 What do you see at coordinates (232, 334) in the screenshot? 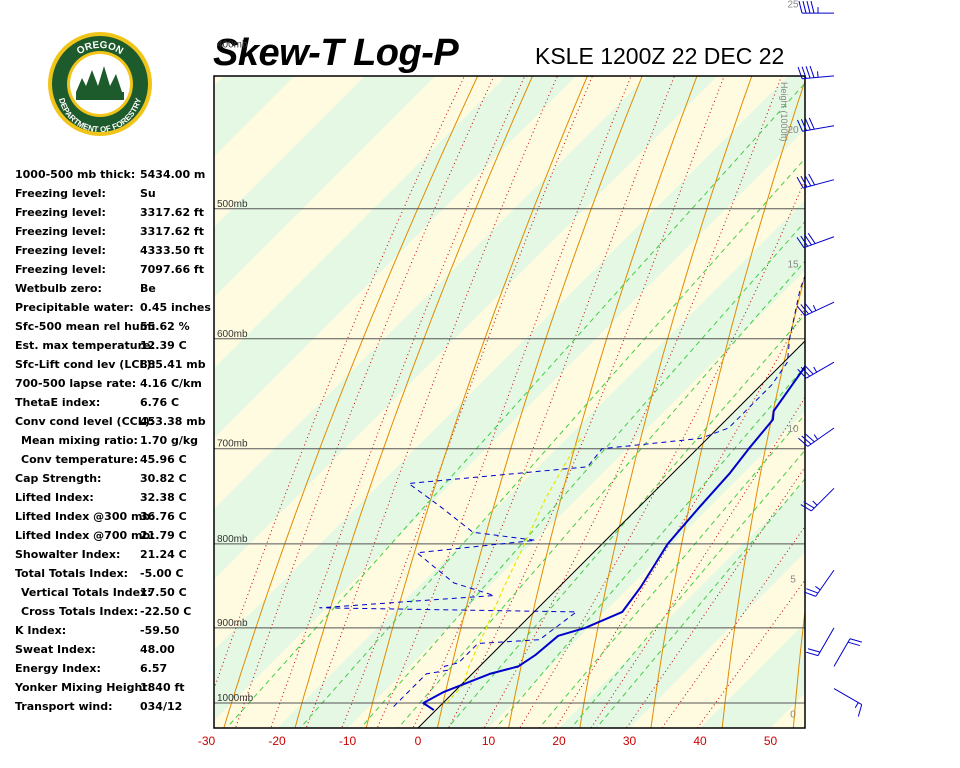
I see `isobar-label: 600mb` at bounding box center [232, 334].